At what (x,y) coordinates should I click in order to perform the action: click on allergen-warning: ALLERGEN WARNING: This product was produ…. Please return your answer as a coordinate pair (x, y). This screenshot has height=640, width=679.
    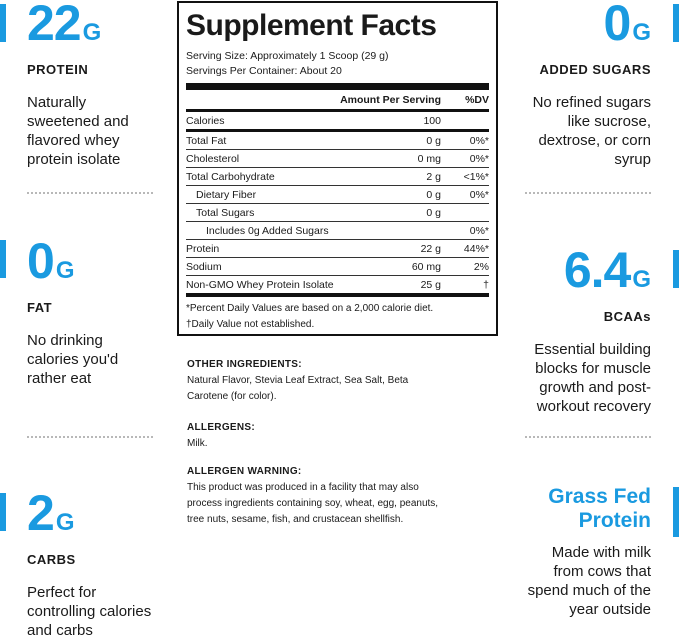
    Looking at the image, I should click on (313, 495).